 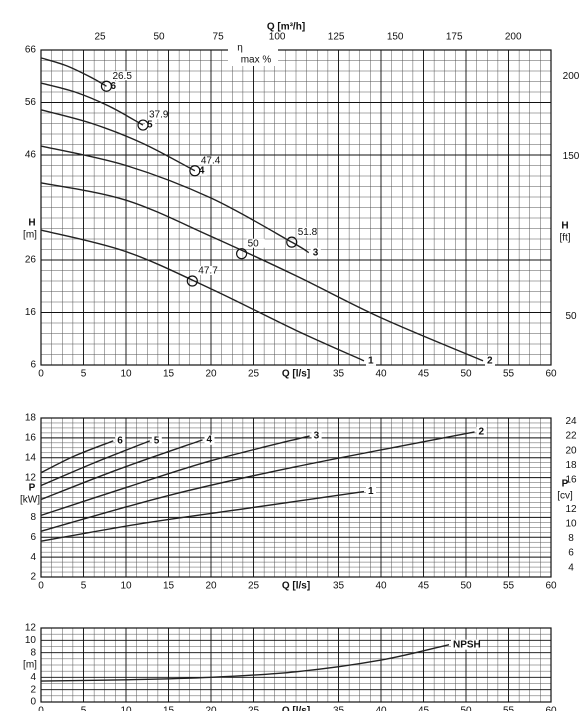 I want to click on curve-label: 5, so click(x=157, y=440).